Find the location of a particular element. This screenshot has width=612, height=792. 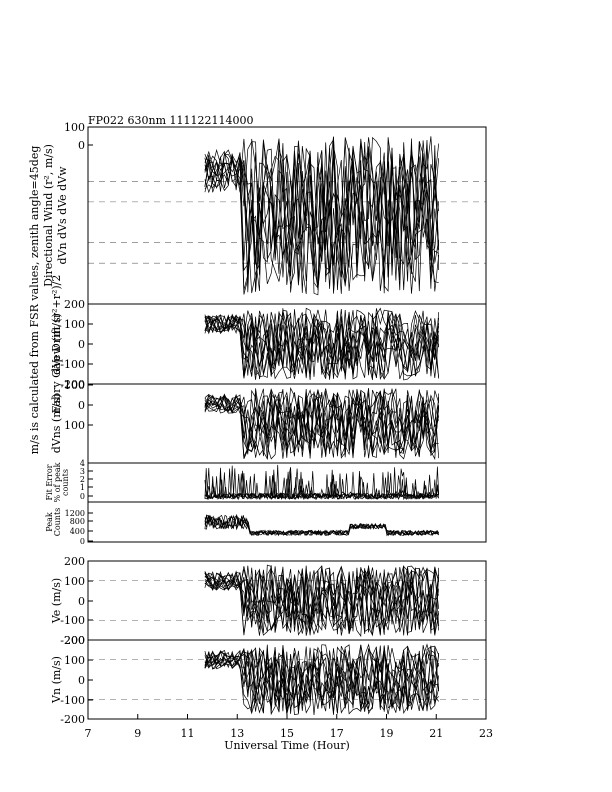

ylabel-dvew-1: dVew (m/s) is located at coordinates (56, 344).